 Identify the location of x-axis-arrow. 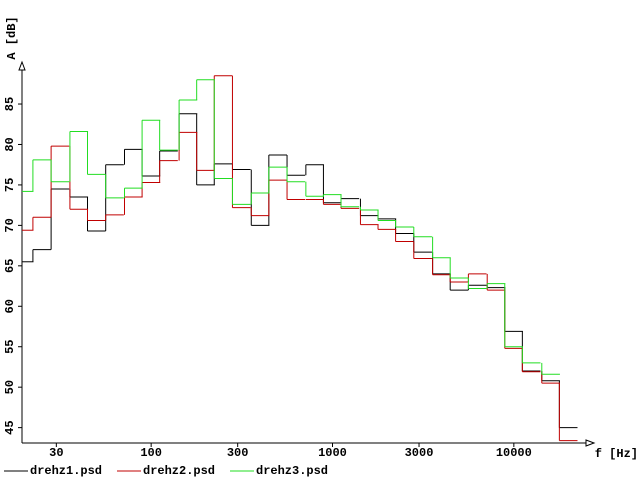
(590, 443).